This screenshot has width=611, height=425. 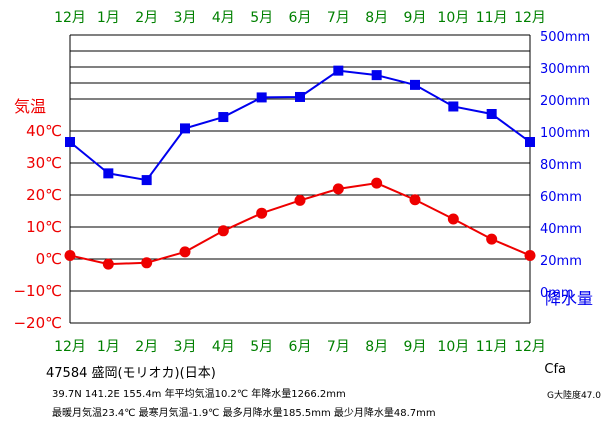 I want to click on month-label-top: 2月, so click(x=146, y=18).